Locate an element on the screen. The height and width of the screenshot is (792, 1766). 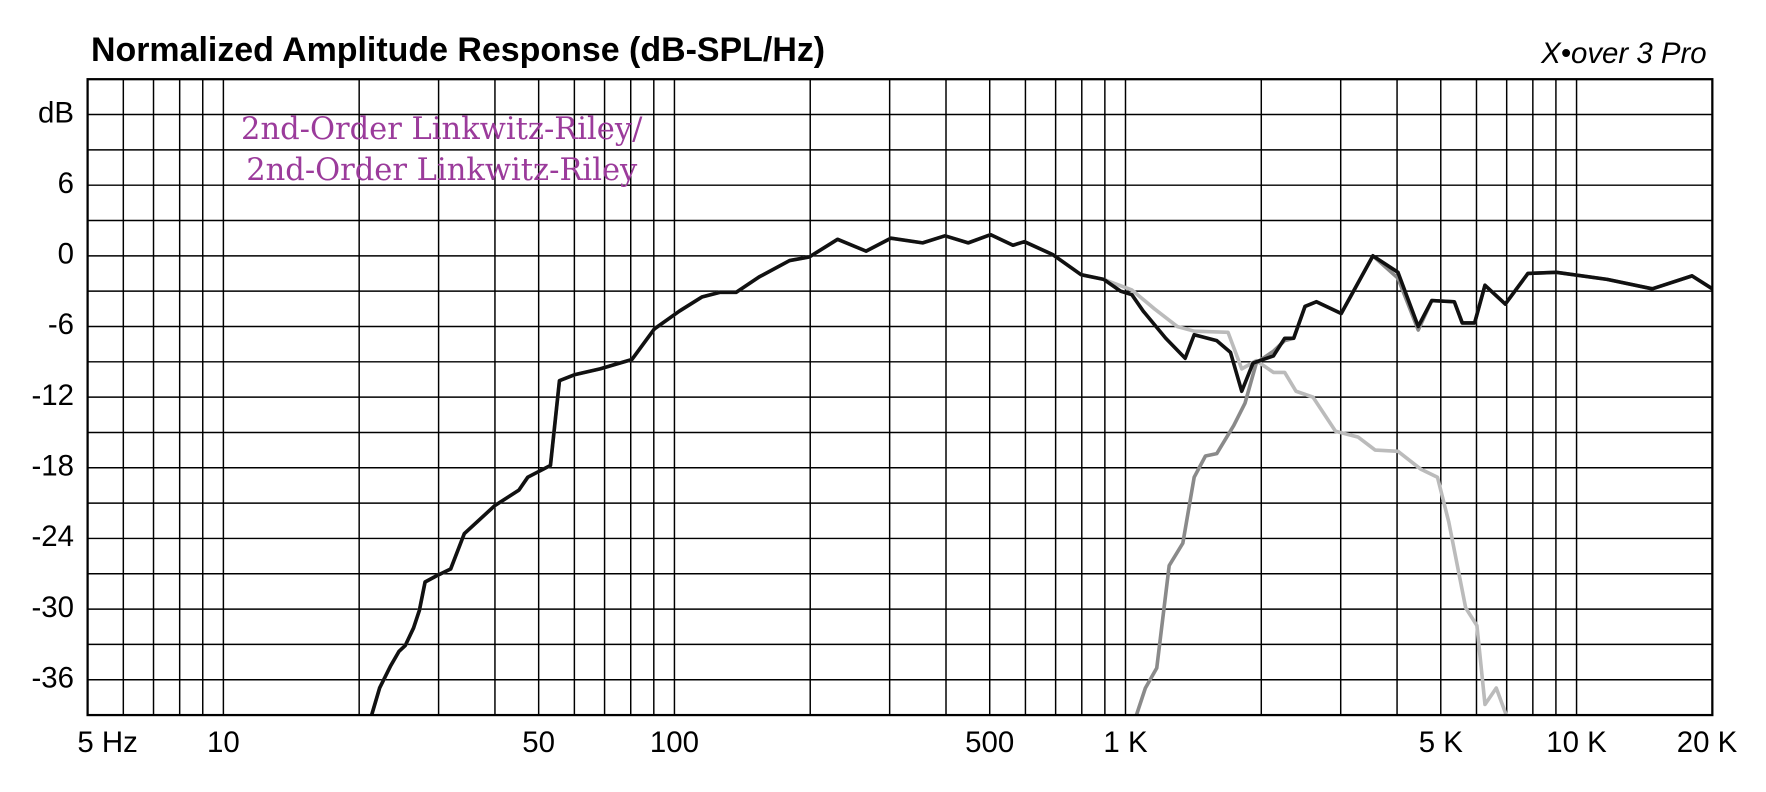
annotation: 2nd-Order Linkwitz-Riley/ is located at coordinates (442, 129).